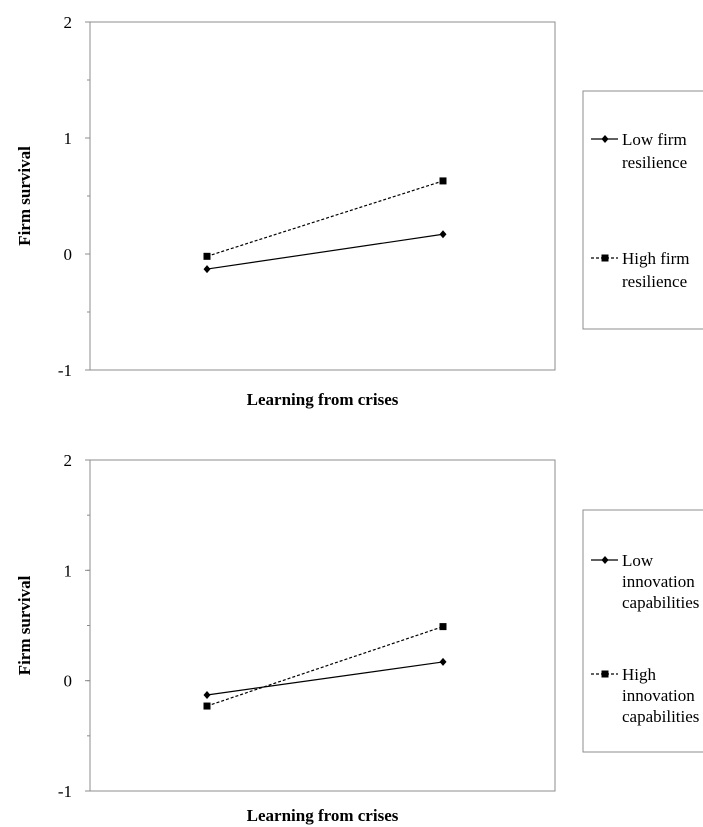  What do you see at coordinates (656, 258) in the screenshot?
I see `legend-label-line: High firm` at bounding box center [656, 258].